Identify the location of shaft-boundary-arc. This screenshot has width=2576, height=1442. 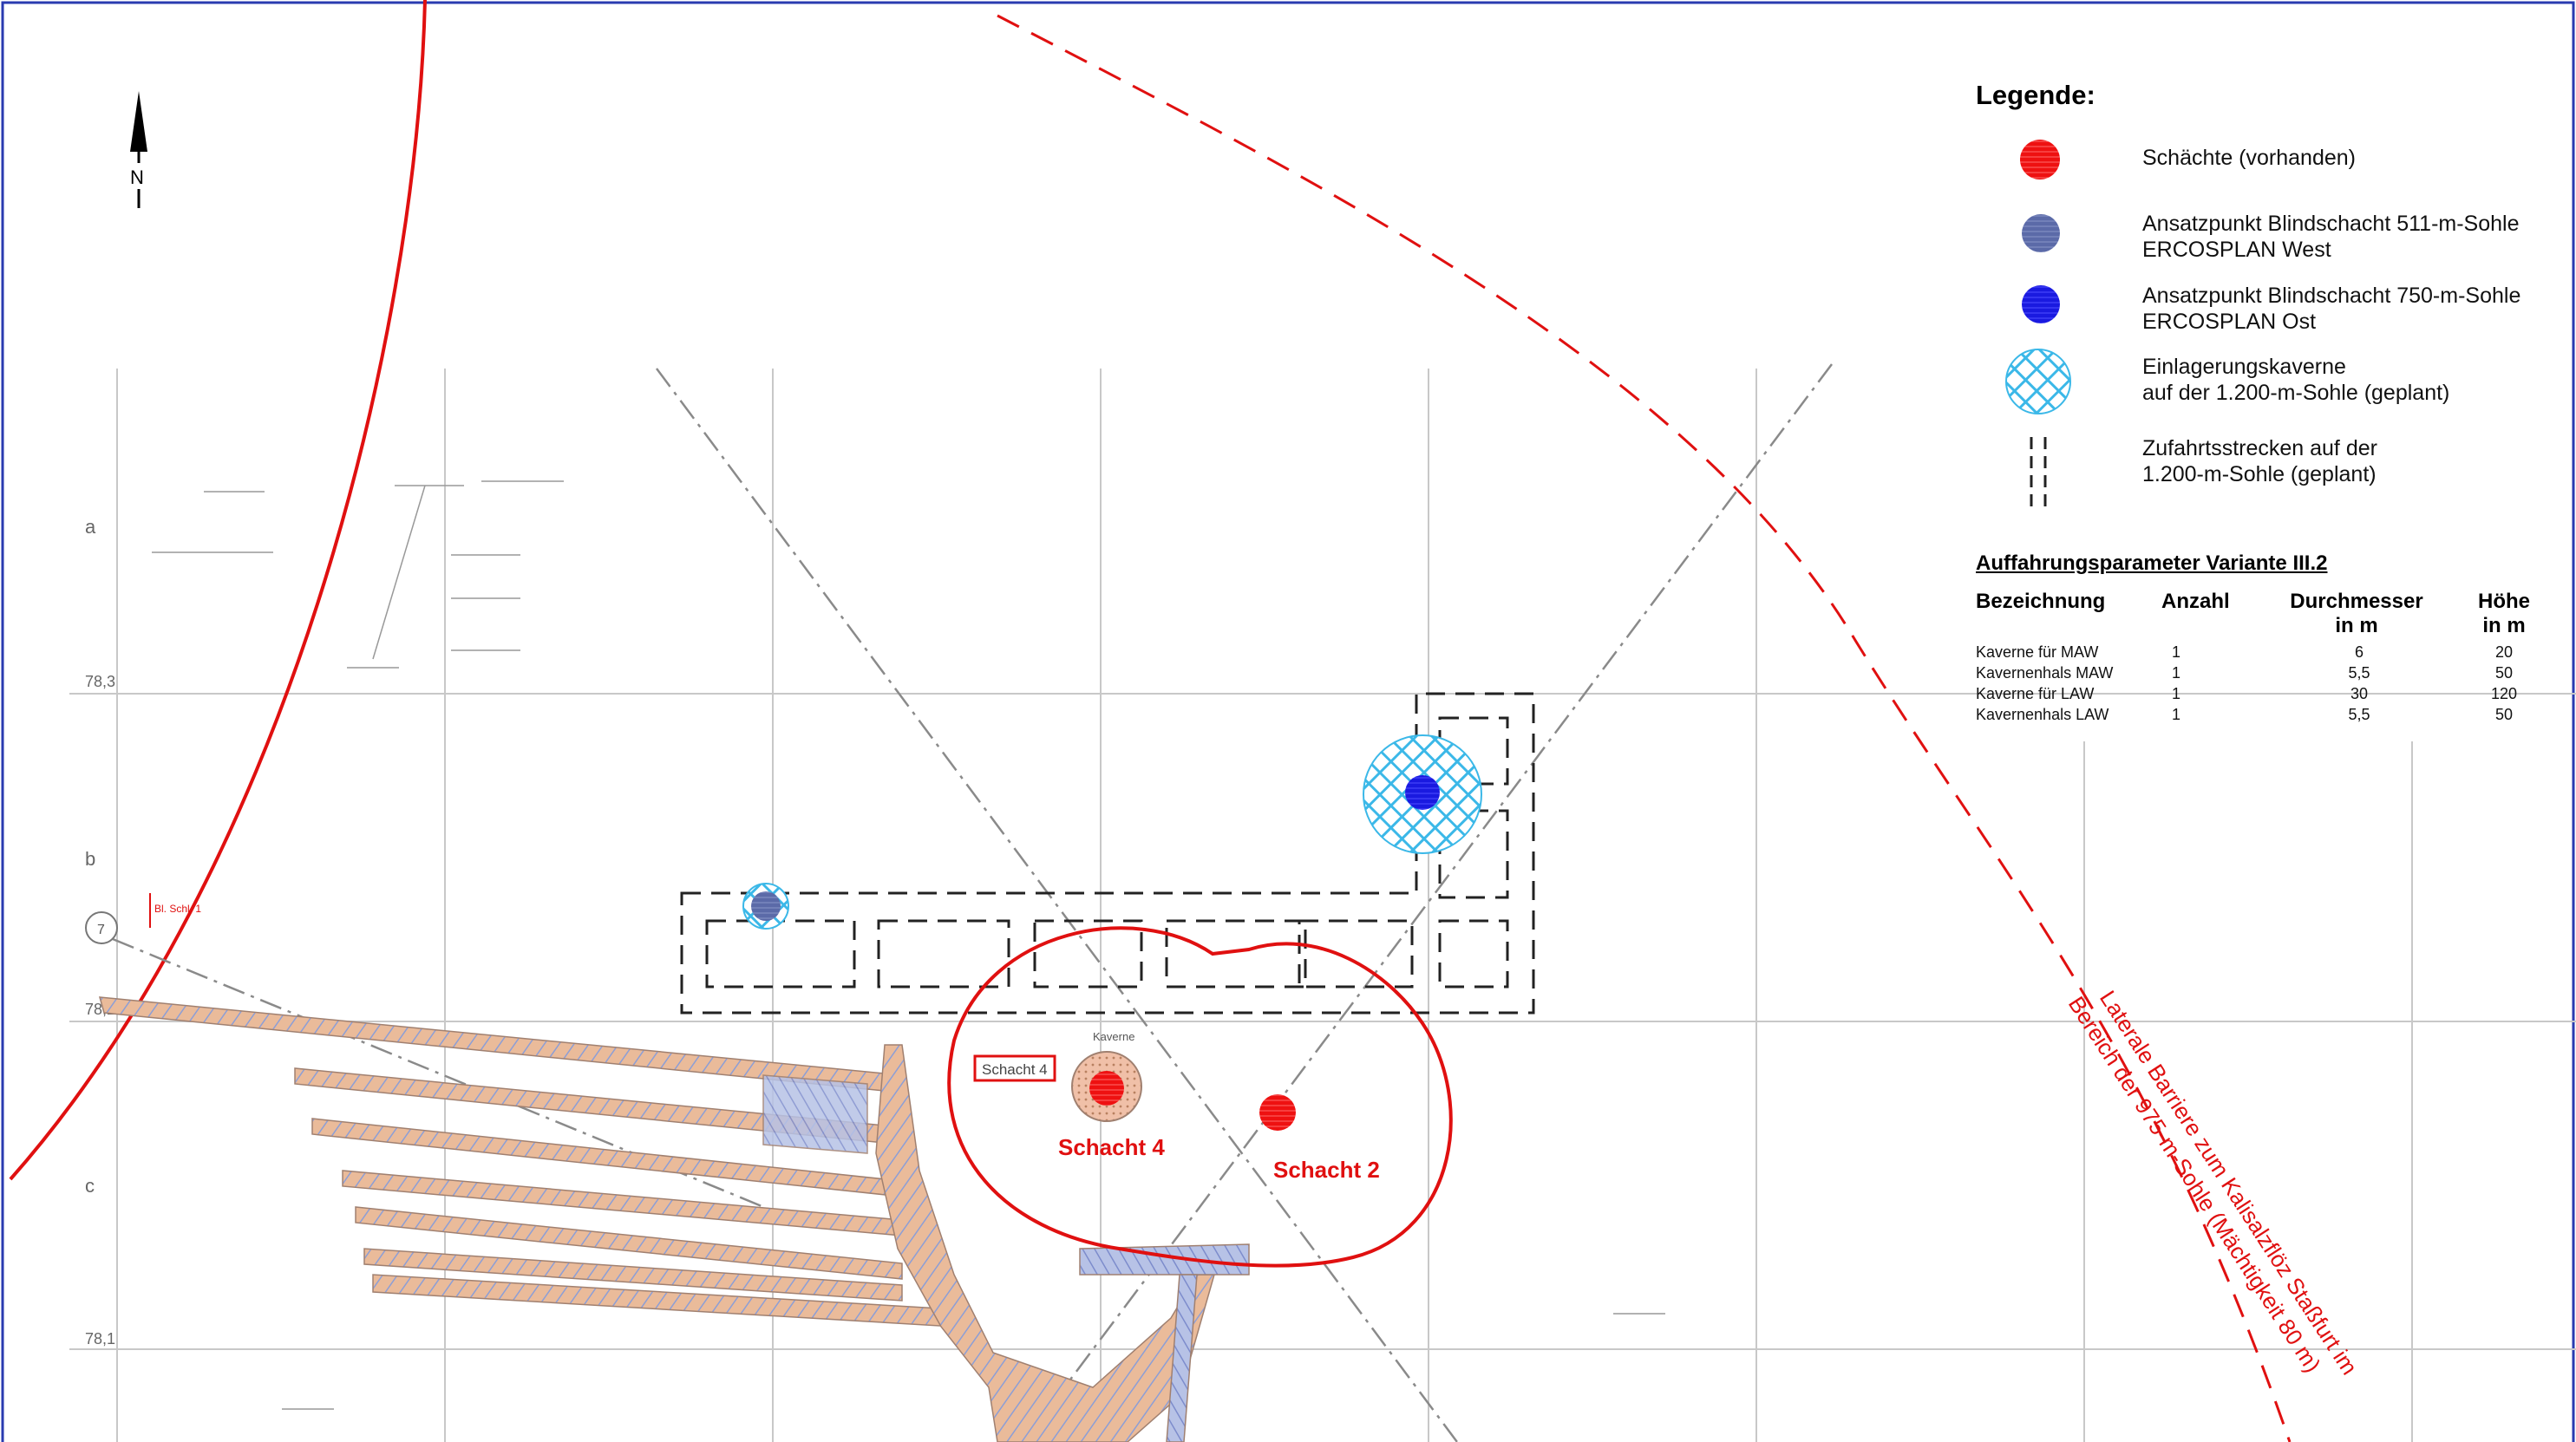
(218, 590).